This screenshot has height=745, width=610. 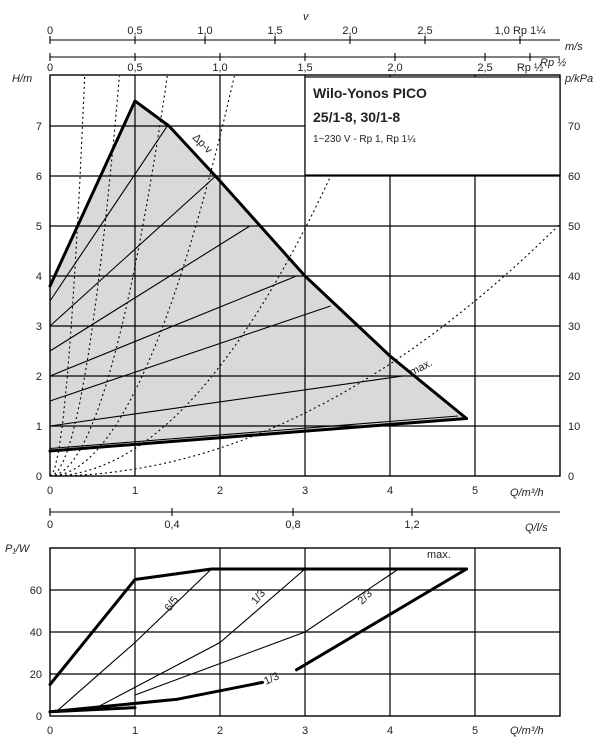 What do you see at coordinates (39, 377) in the screenshot?
I see `top-y-tick-2: 2` at bounding box center [39, 377].